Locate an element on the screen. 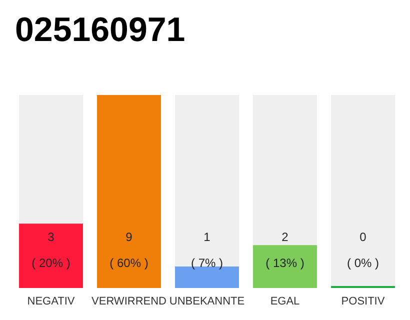 This screenshot has height=320, width=410. chart-title: 025160971 is located at coordinates (100, 30).